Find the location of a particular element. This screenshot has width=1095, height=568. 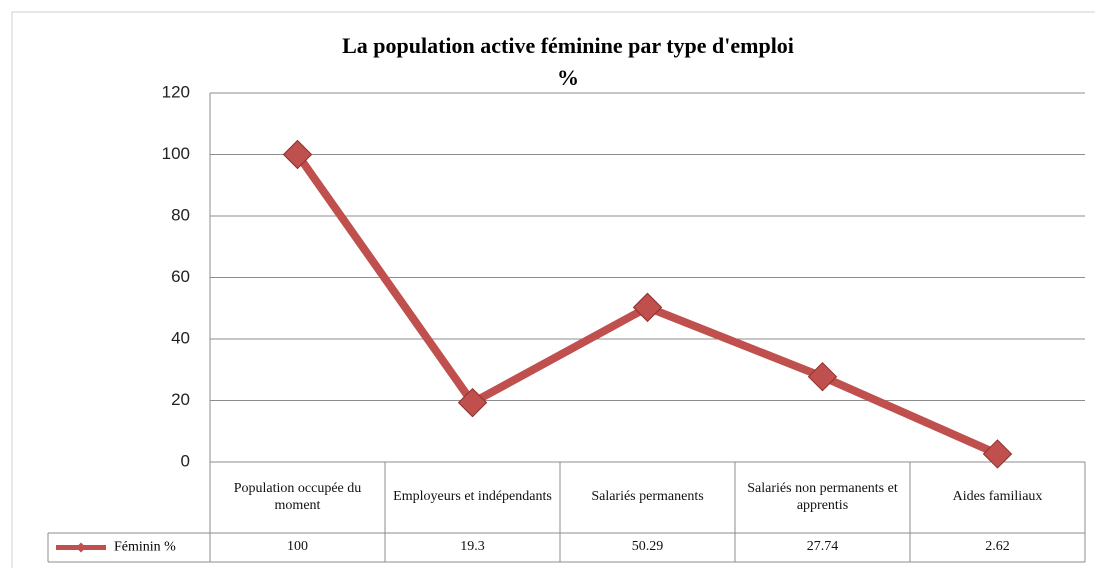

table-value-box: 50.29 is located at coordinates (647, 547).